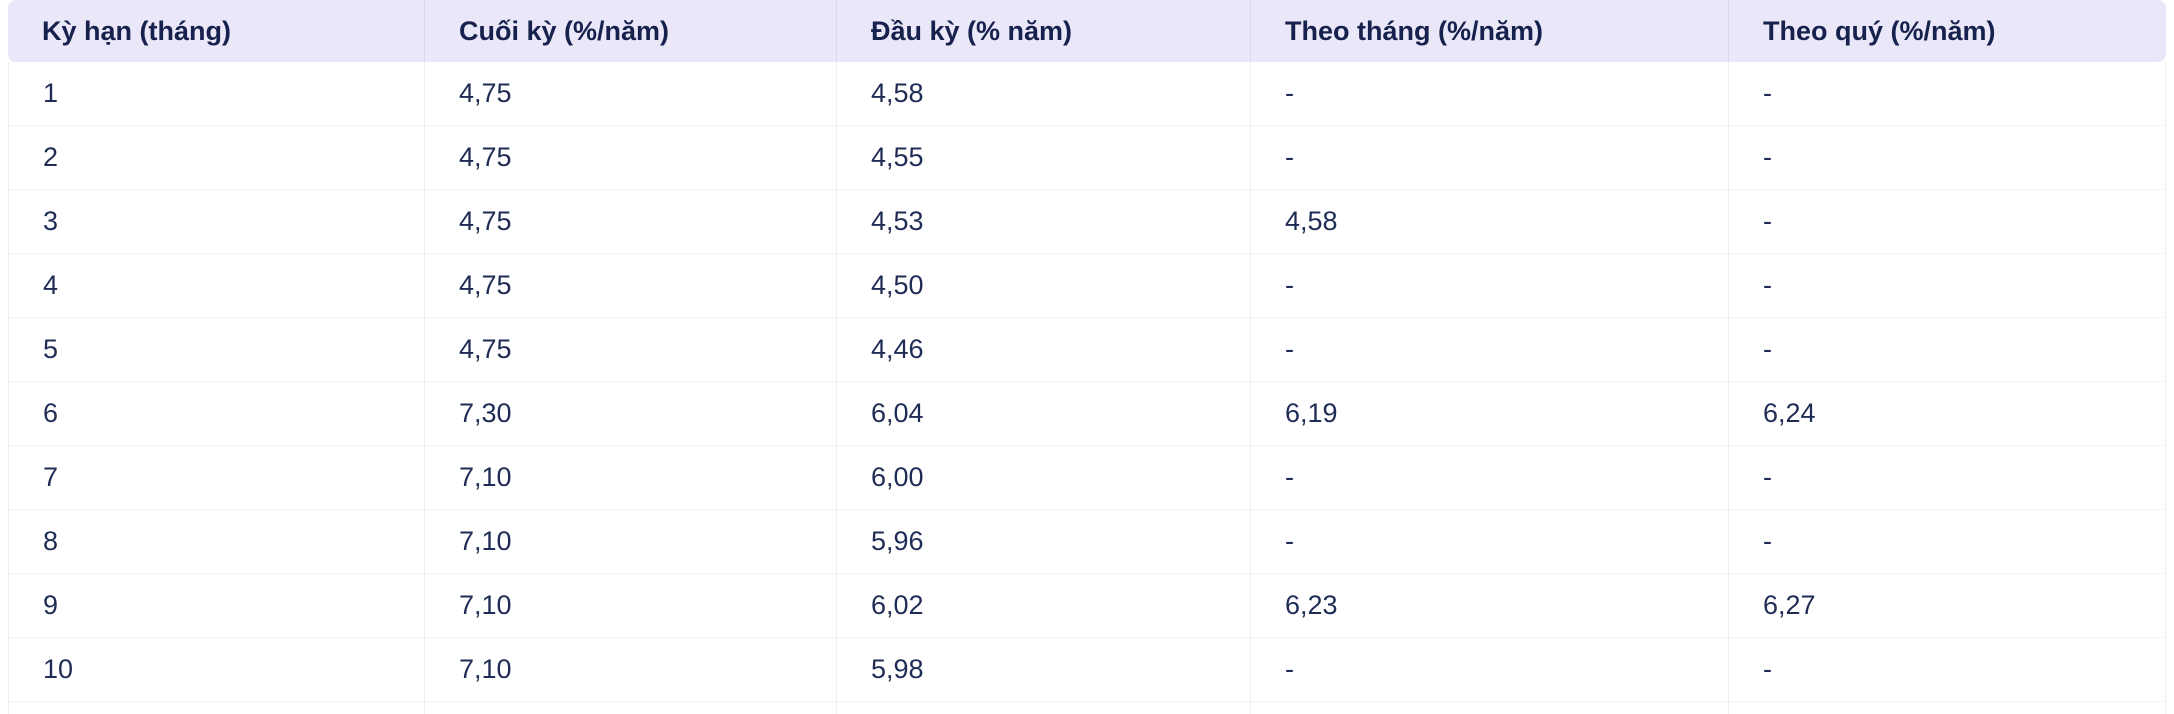 The height and width of the screenshot is (714, 2174). I want to click on table-row: 9 7,10 6,02 6,23 6,27, so click(1087, 606).